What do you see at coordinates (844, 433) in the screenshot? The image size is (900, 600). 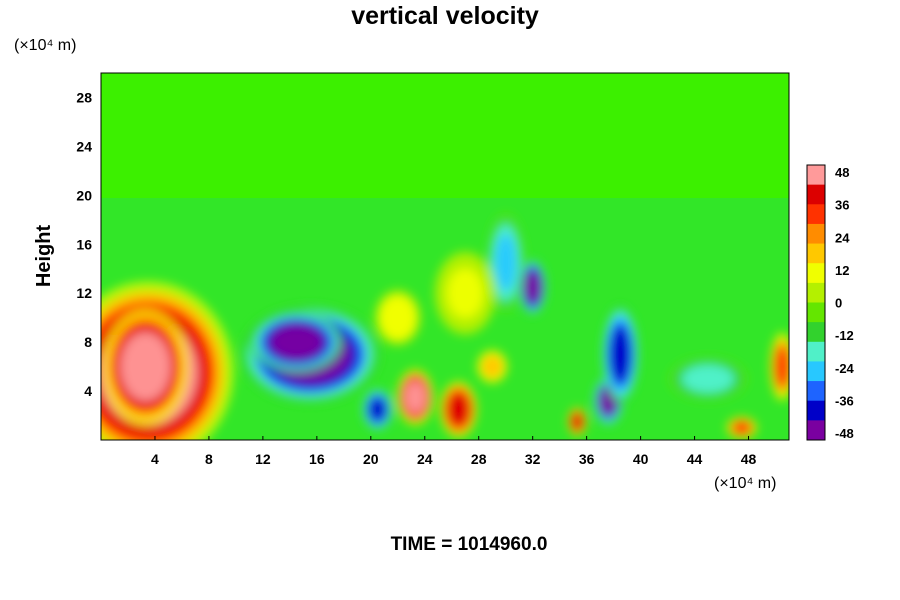 I see `colorbar-tick-label: -48` at bounding box center [844, 433].